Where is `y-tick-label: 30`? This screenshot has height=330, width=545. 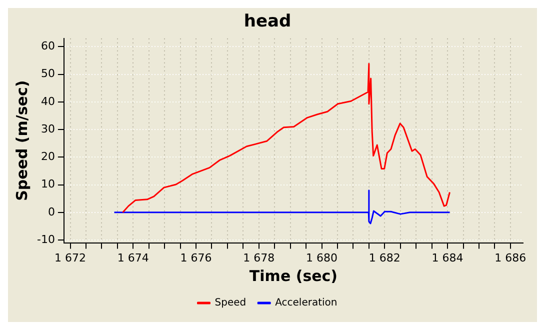
y-tick-label: 30 is located at coordinates (47, 129).